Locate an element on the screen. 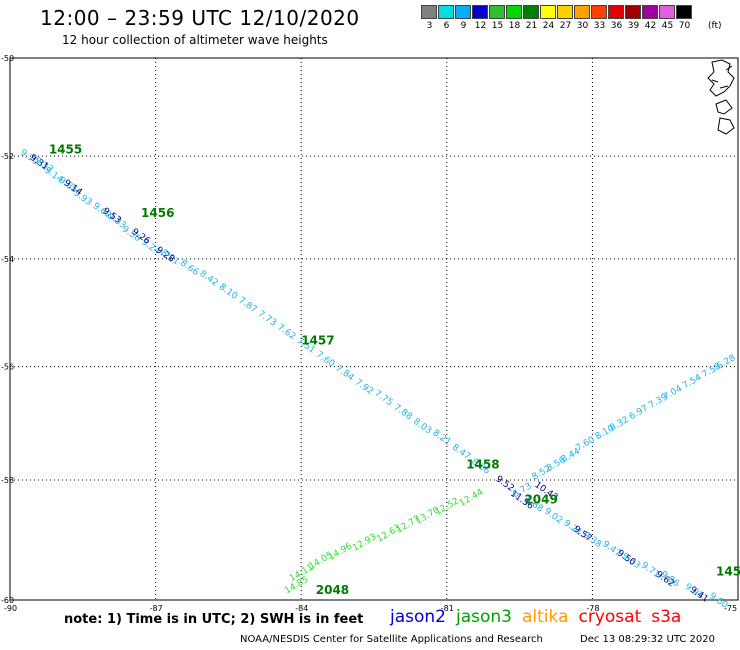  lon-label: -90 is located at coordinates (10, 608).